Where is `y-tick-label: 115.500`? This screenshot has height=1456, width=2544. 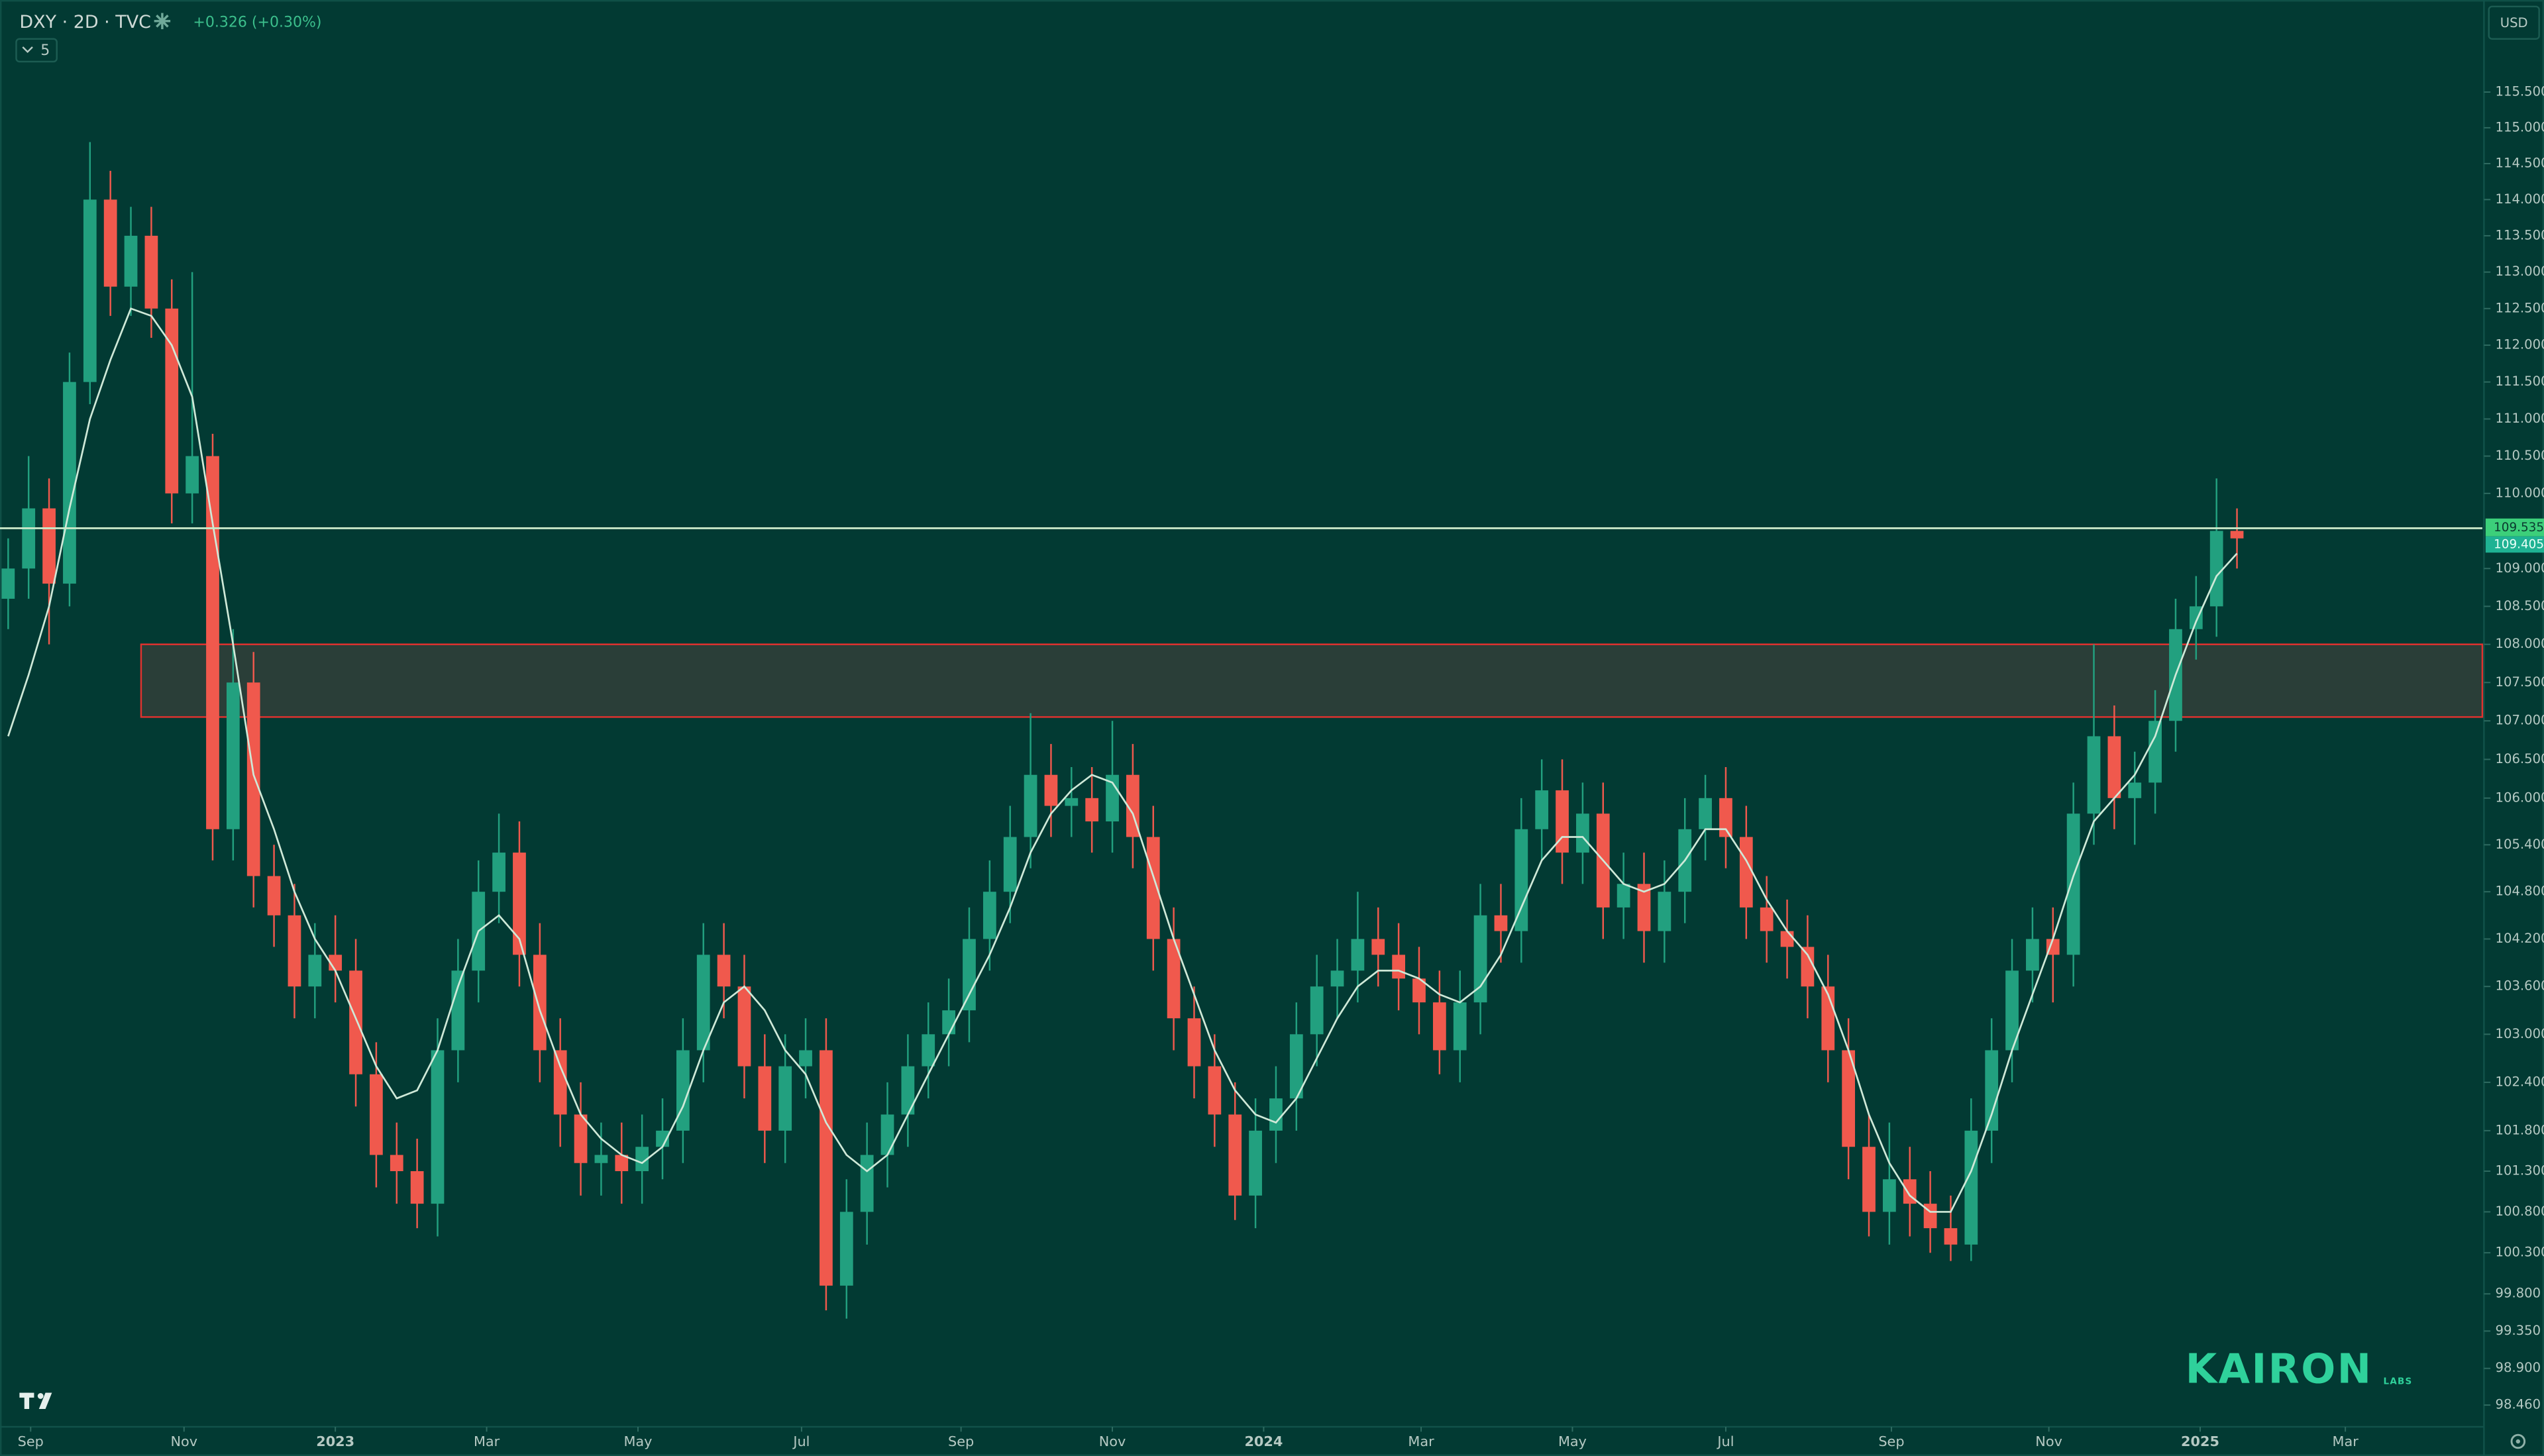
y-tick-label: 115.500 is located at coordinates (2520, 91).